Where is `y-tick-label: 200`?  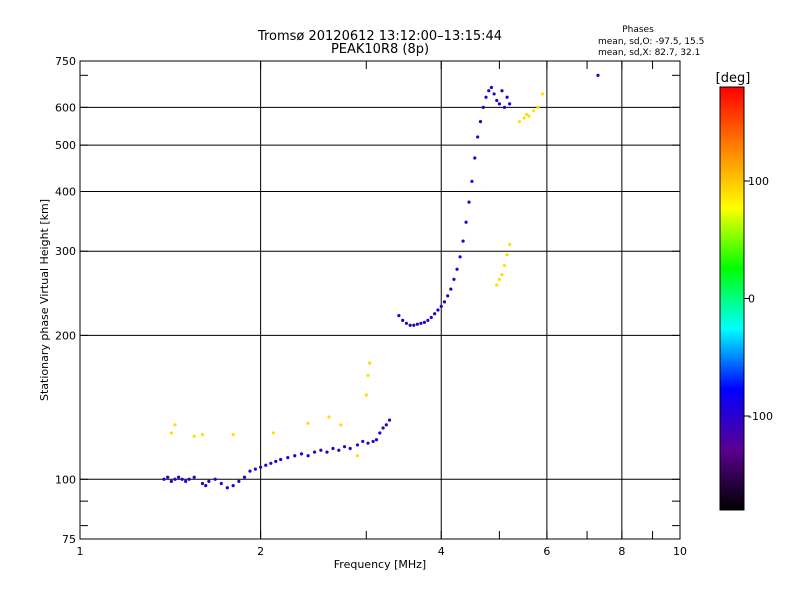
y-tick-label: 200 is located at coordinates (65, 335).